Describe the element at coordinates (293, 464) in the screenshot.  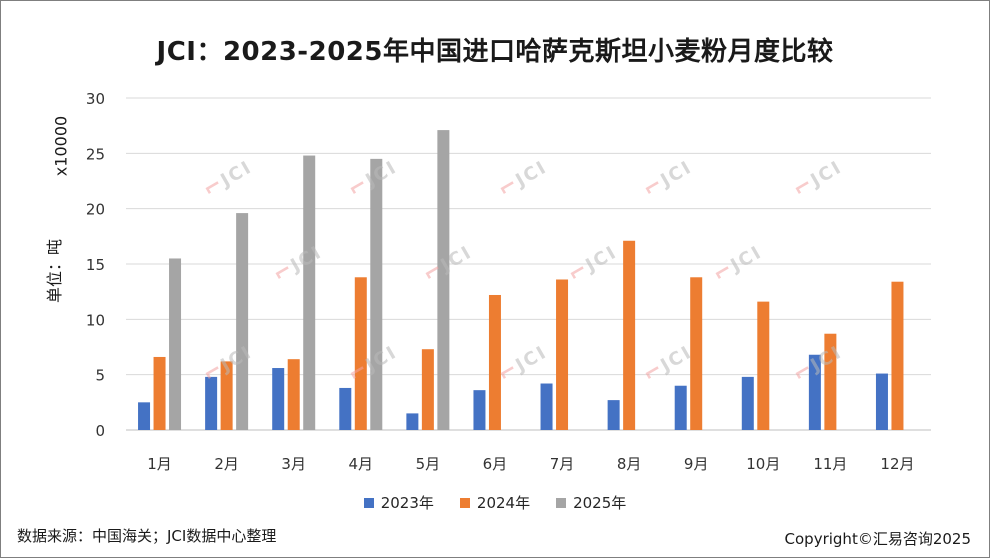
I see `x-tick-label: 3月` at that location.